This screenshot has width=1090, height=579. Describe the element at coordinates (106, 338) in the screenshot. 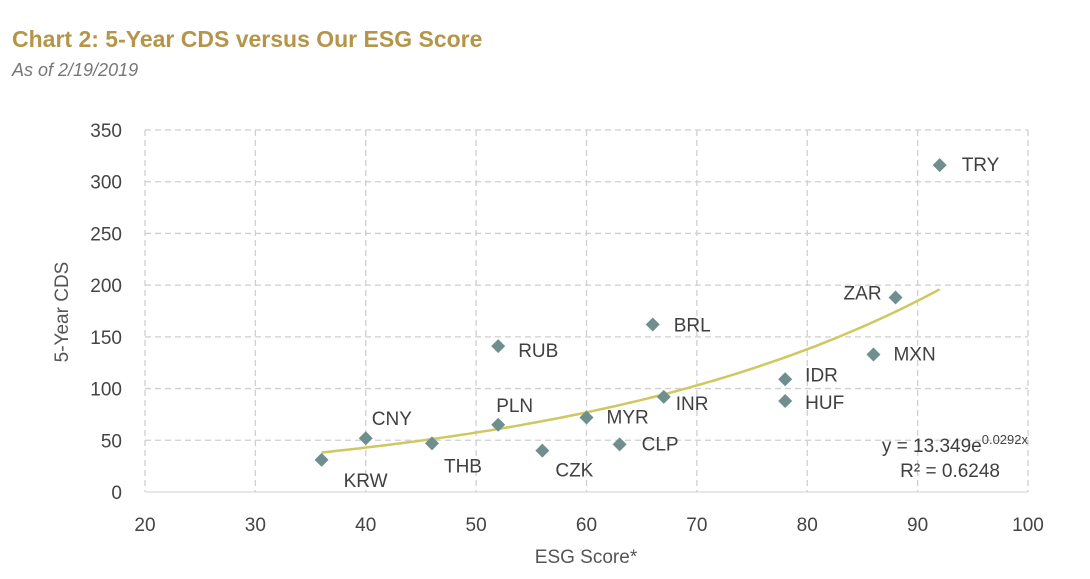

I see `y-tick-label: 150` at that location.